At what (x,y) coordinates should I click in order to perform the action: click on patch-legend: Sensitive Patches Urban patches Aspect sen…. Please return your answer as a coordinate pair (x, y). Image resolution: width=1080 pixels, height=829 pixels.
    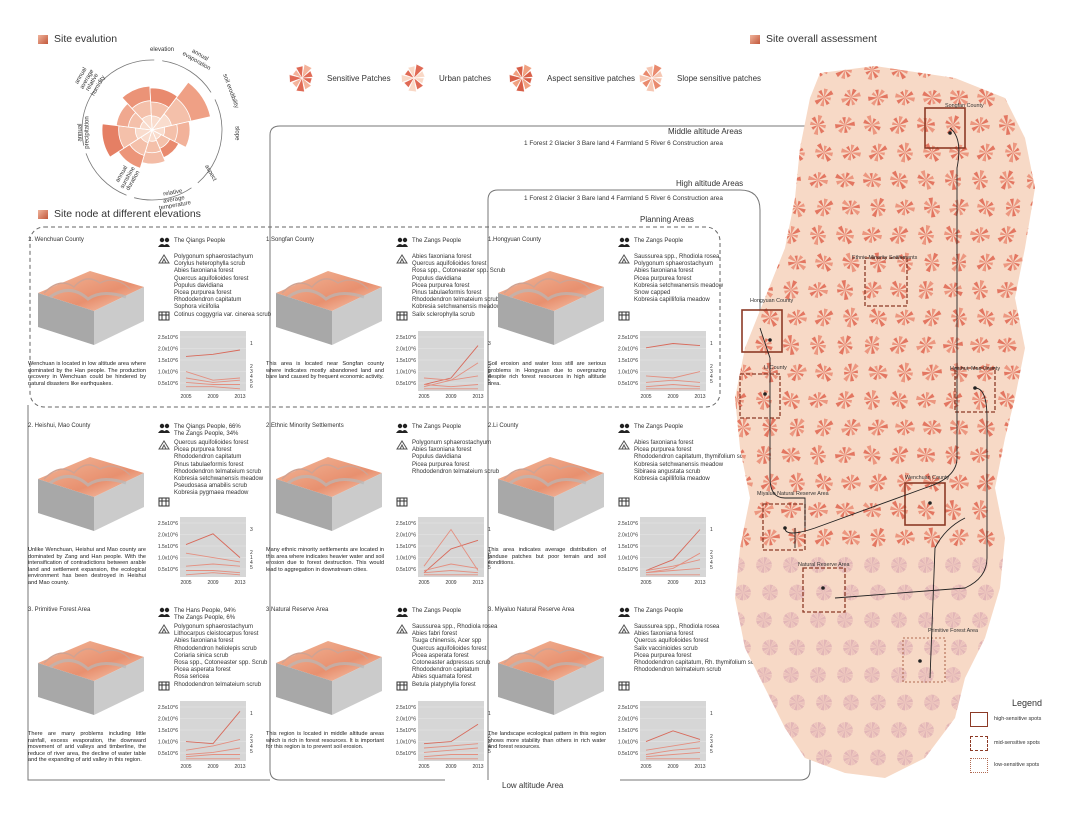
    Looking at the image, I should click on (525, 80).